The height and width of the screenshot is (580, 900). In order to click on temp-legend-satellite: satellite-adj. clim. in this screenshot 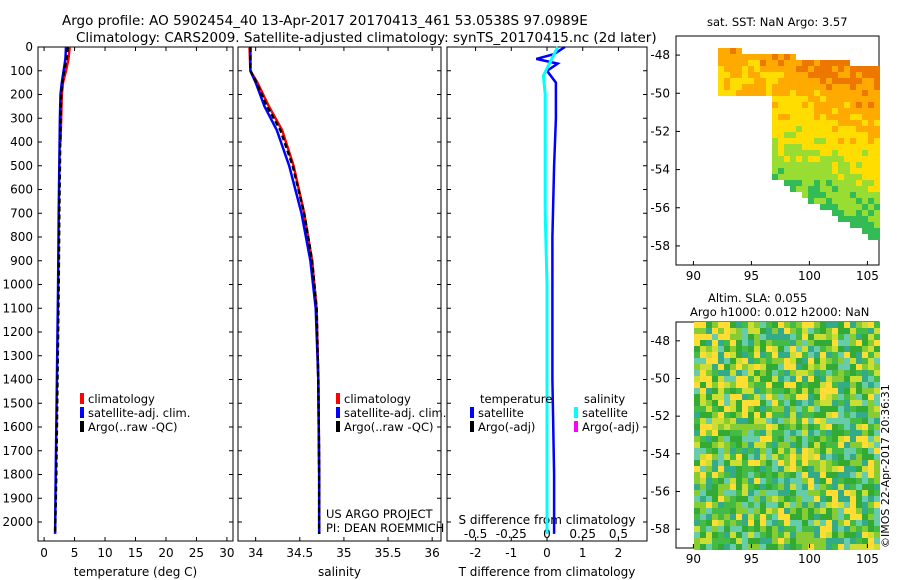, I will do `click(135, 413)`.